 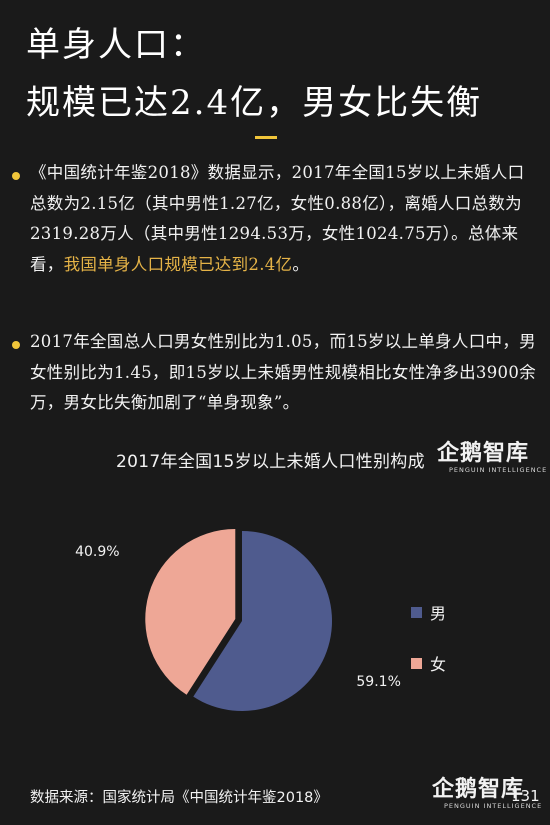 I want to click on chart-title: 2017年全国15岁以上未婚人口性别构成, so click(x=270, y=462).